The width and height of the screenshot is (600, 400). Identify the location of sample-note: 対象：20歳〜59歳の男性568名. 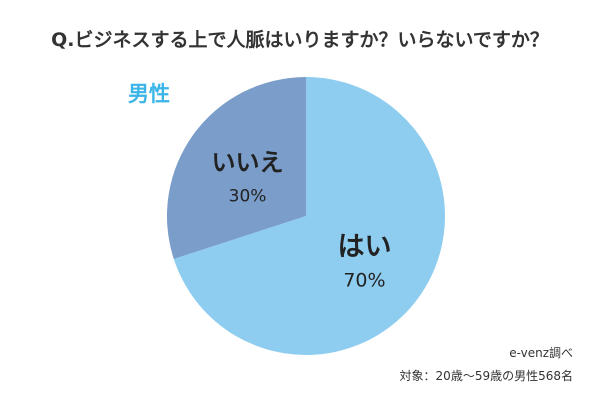
(486, 375).